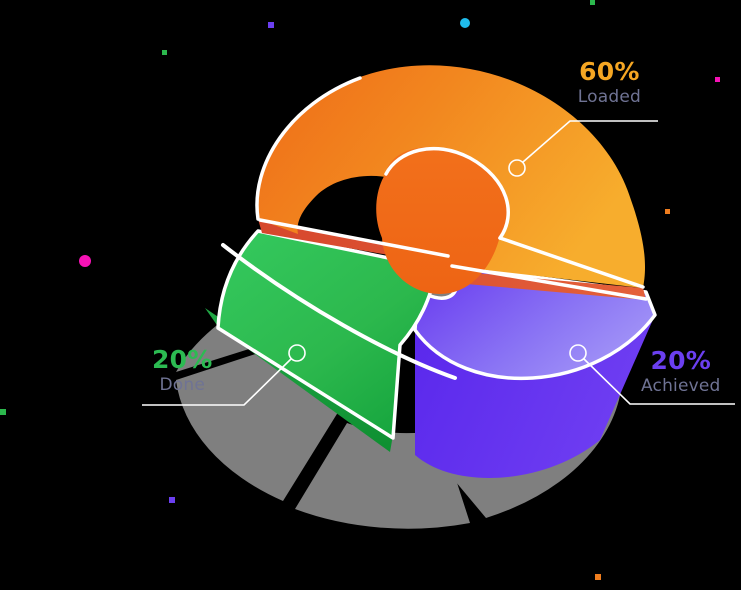  What do you see at coordinates (680, 360) in the screenshot?
I see `label-achieved-percent: 20%` at bounding box center [680, 360].